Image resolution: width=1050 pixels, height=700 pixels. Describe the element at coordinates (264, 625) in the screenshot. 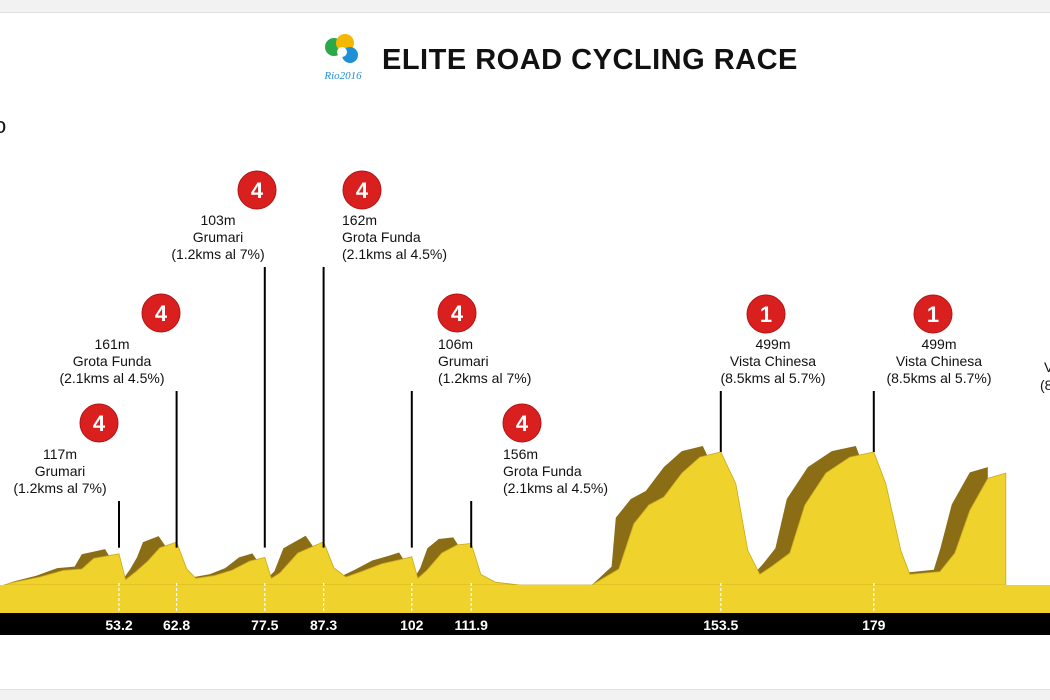

I see `km-label: 77.5` at that location.